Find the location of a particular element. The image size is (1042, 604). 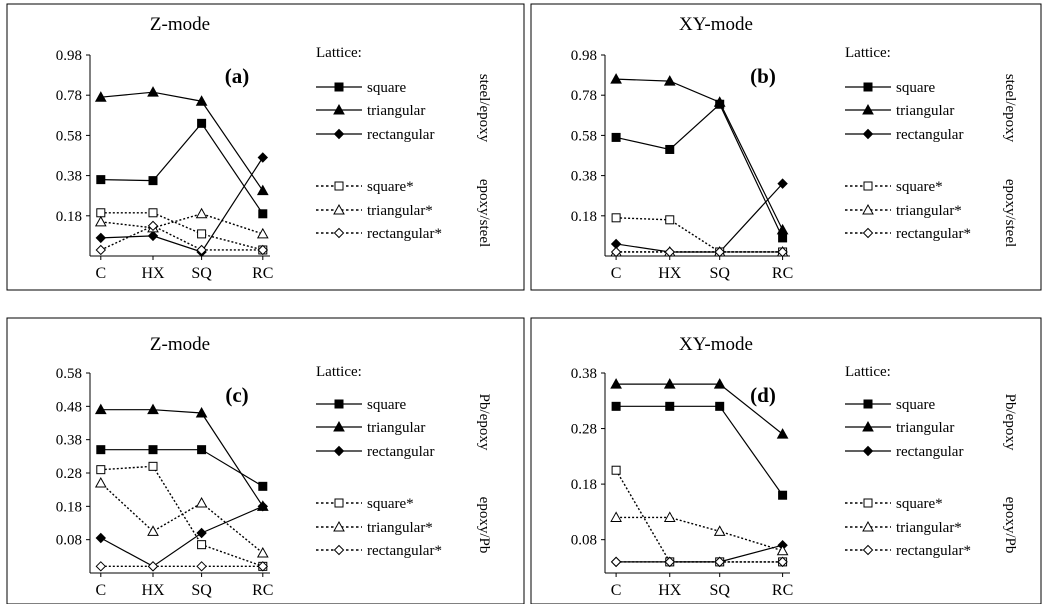

side-label: epoxy/Pb is located at coordinates (484, 525).